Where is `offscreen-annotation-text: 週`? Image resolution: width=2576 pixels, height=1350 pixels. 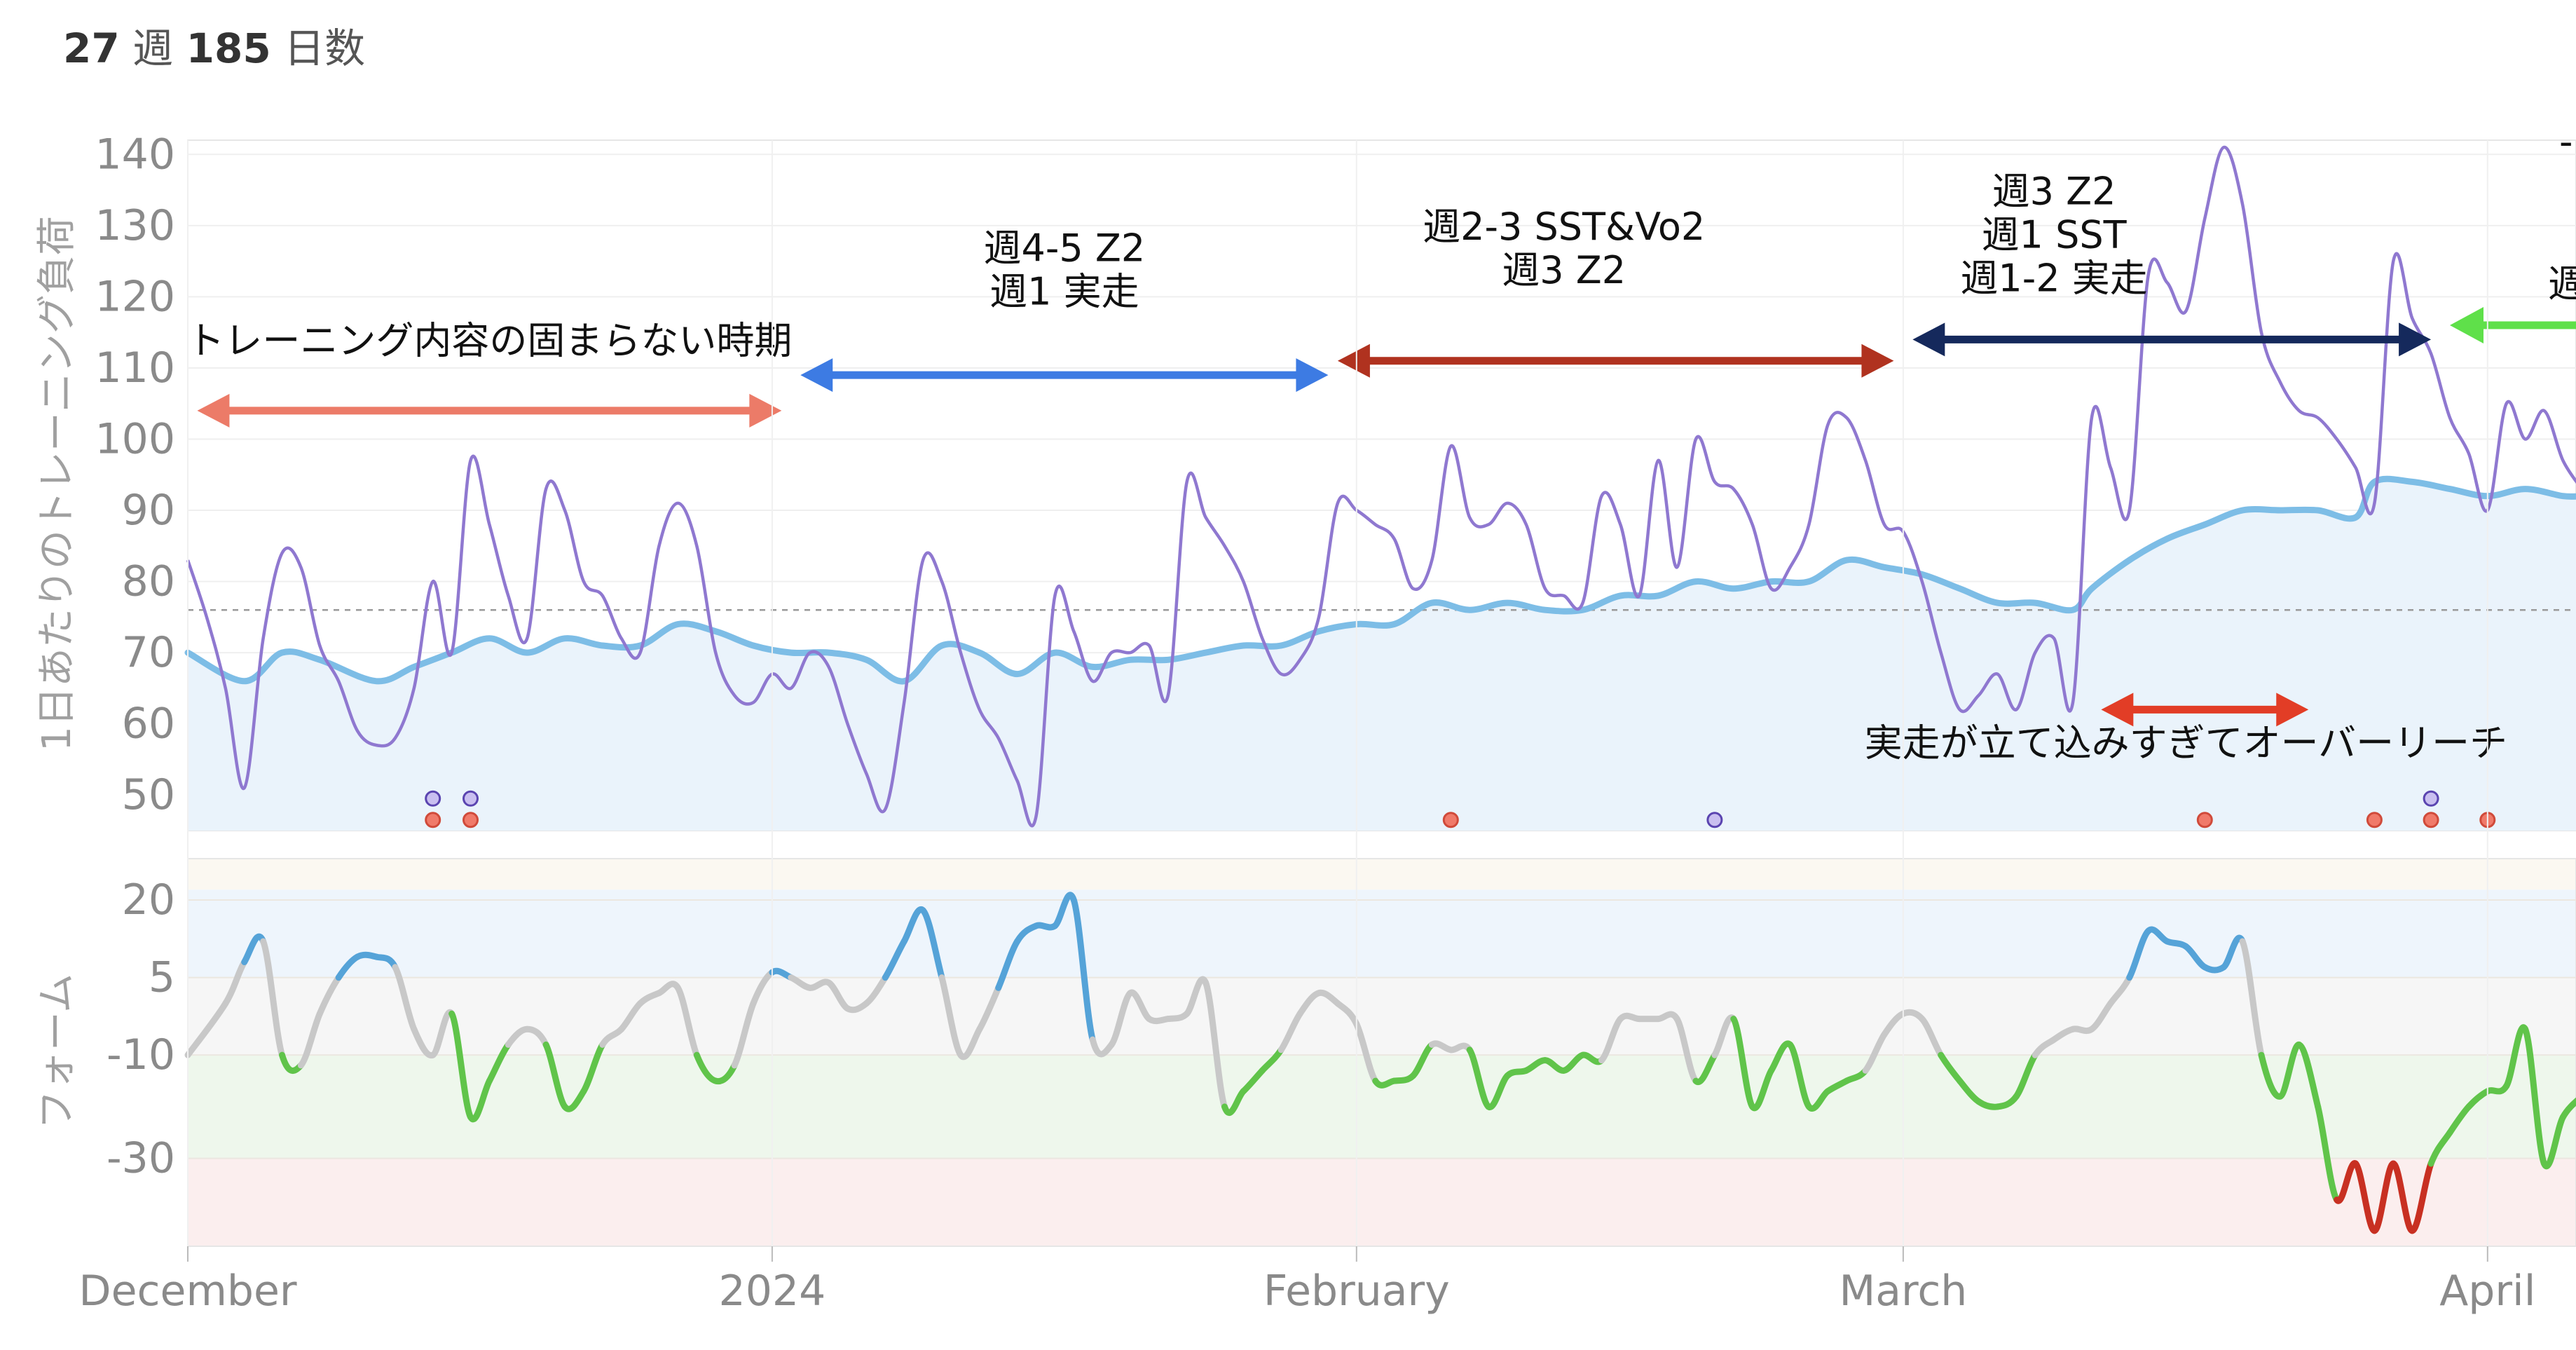
offscreen-annotation-text: 週 is located at coordinates (2562, 283).